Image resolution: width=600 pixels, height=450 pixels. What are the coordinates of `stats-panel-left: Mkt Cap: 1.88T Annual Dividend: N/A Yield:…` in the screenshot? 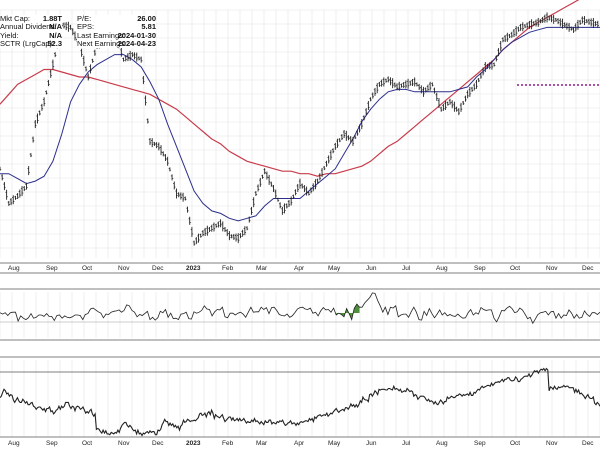 It's located at (31, 31).